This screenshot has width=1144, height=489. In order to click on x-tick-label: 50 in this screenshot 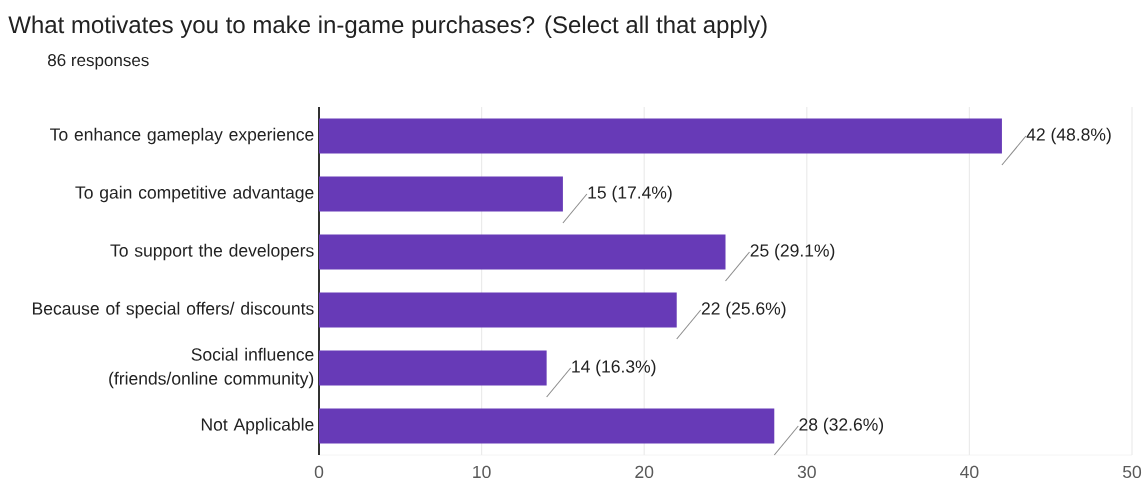, I will do `click(1132, 472)`.